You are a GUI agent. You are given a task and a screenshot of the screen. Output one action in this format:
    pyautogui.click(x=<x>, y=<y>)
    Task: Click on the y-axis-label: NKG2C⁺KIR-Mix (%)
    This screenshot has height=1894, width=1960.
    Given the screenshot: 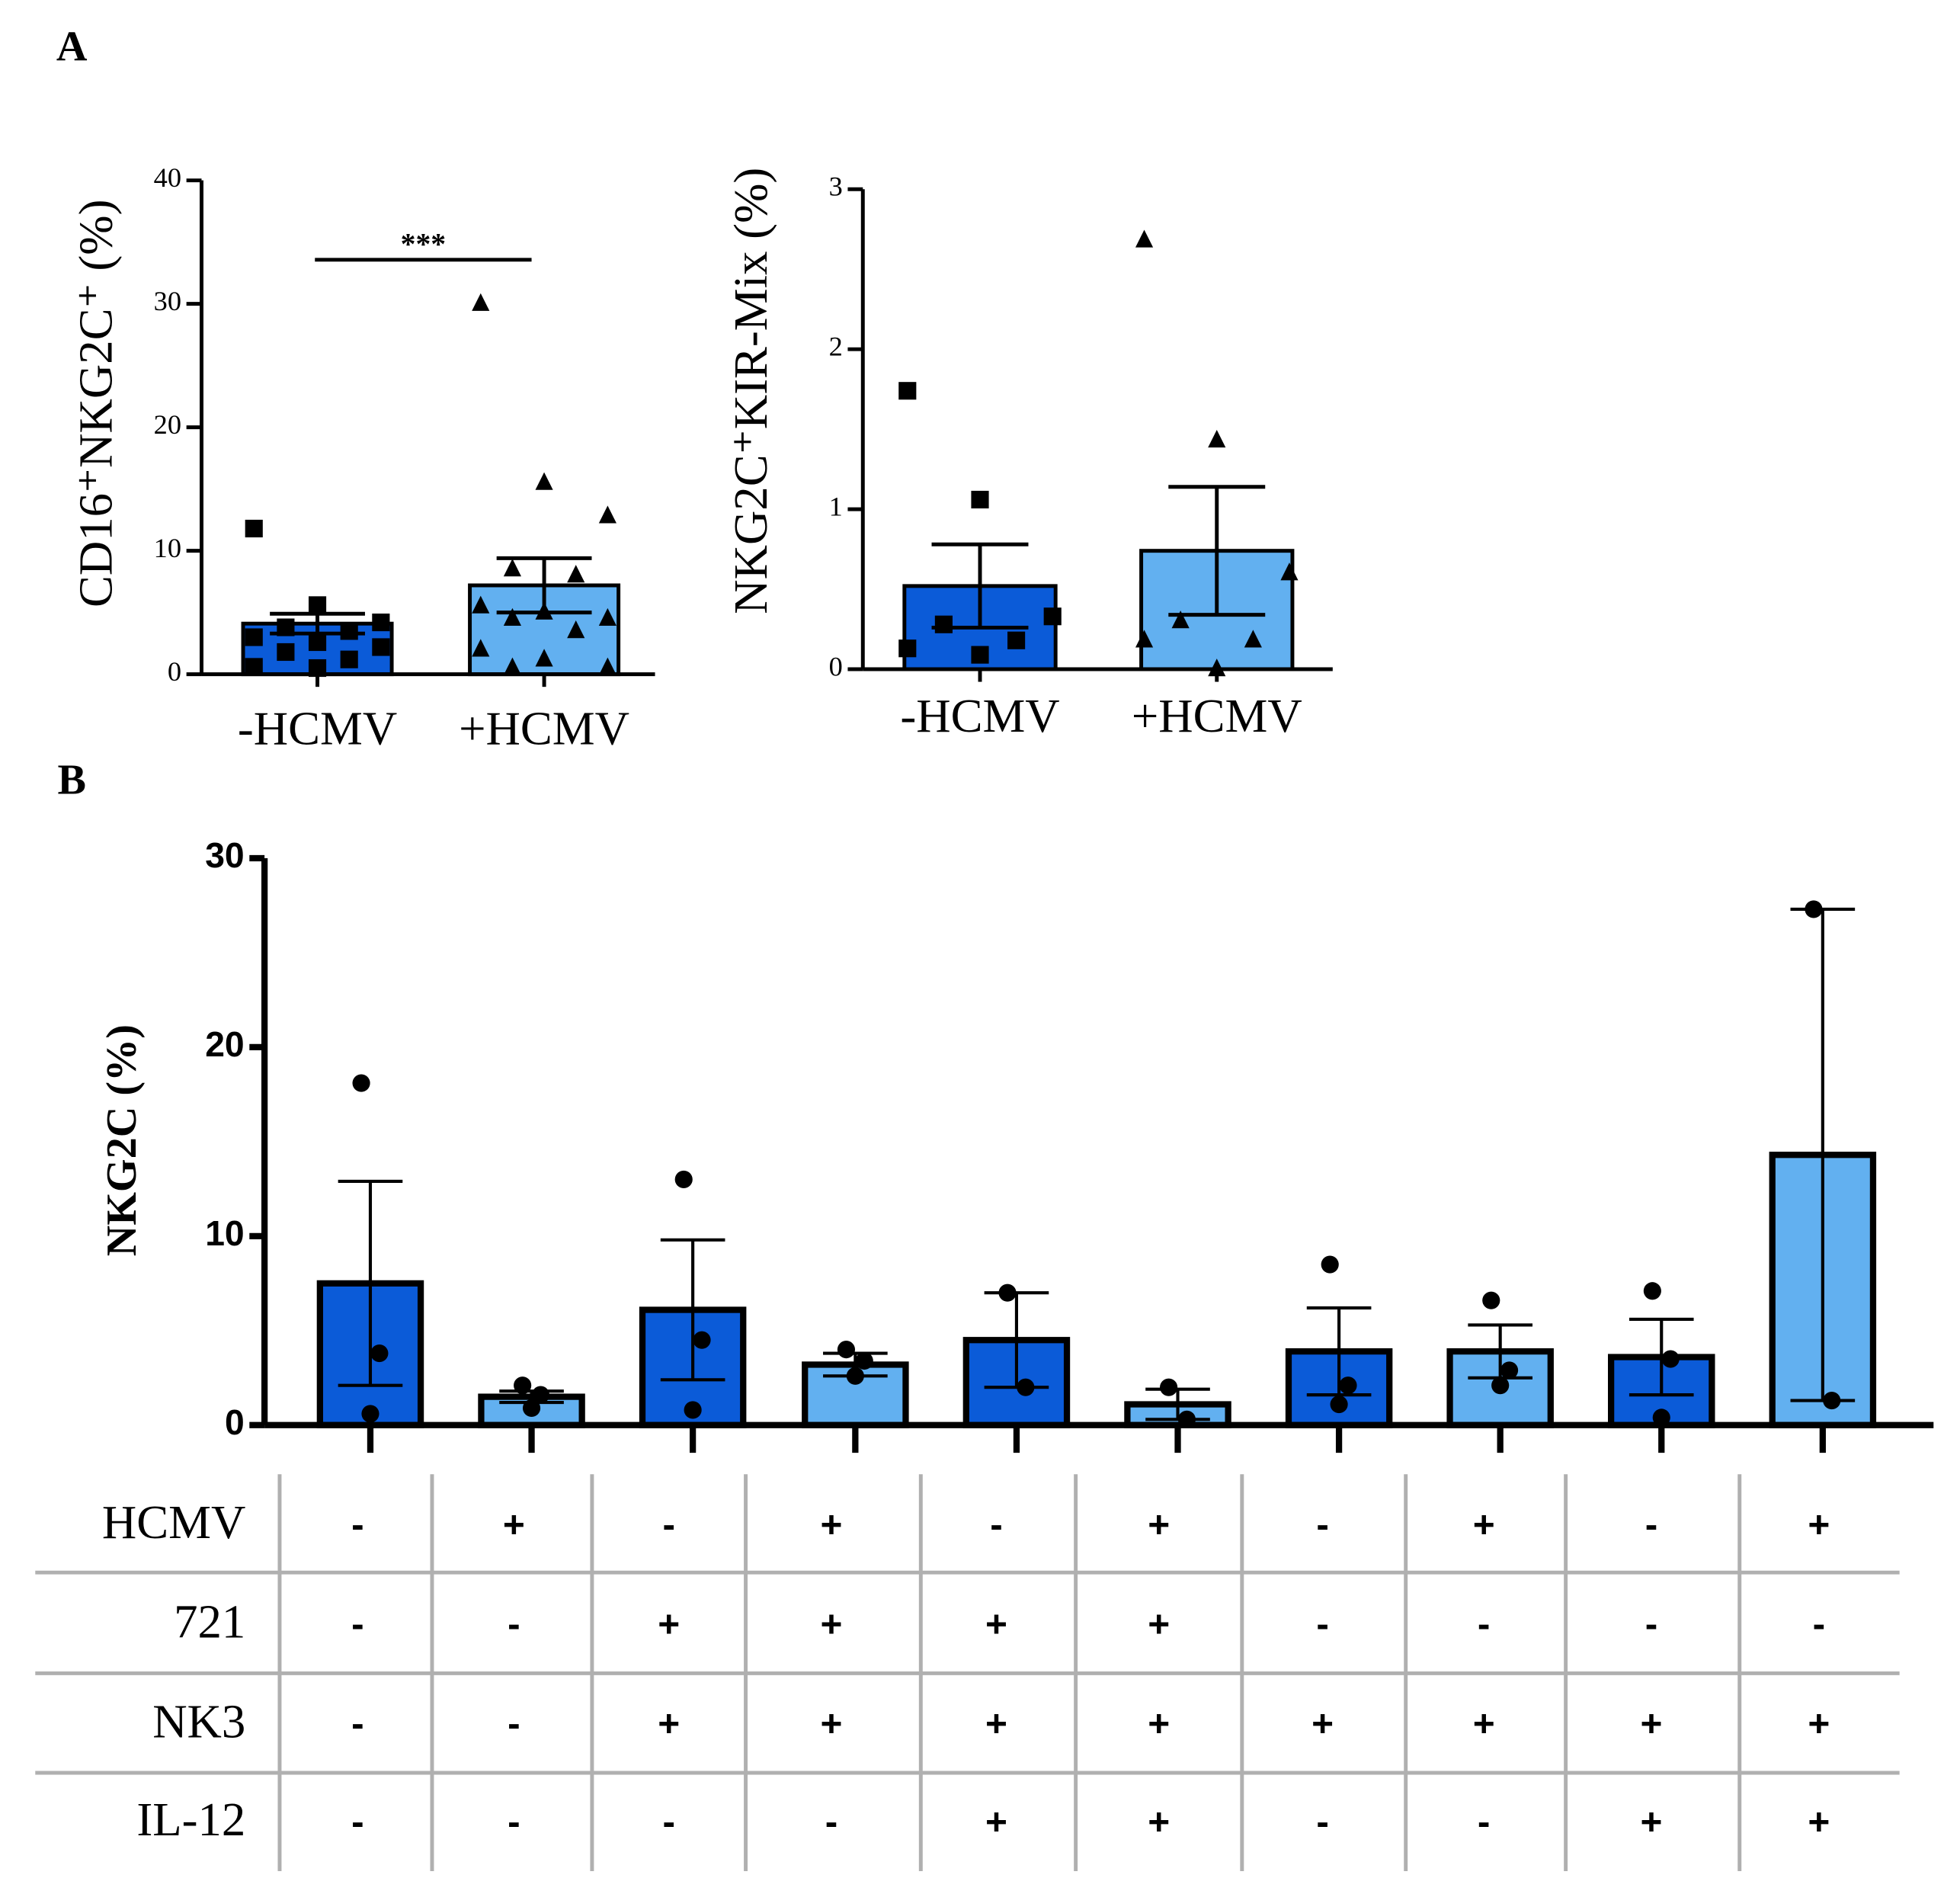 What is the action you would take?
    pyautogui.click(x=750, y=391)
    